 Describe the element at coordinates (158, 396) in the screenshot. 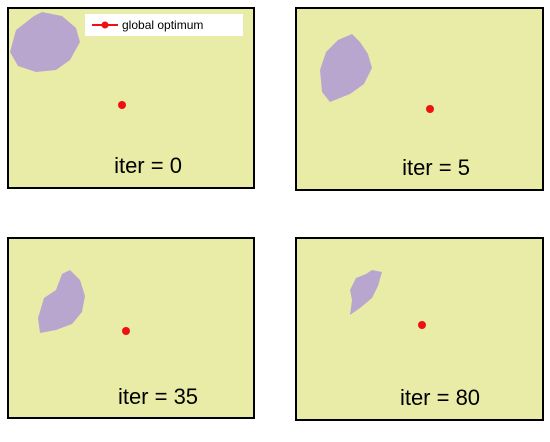

I see `panel-label: iter = 35` at that location.